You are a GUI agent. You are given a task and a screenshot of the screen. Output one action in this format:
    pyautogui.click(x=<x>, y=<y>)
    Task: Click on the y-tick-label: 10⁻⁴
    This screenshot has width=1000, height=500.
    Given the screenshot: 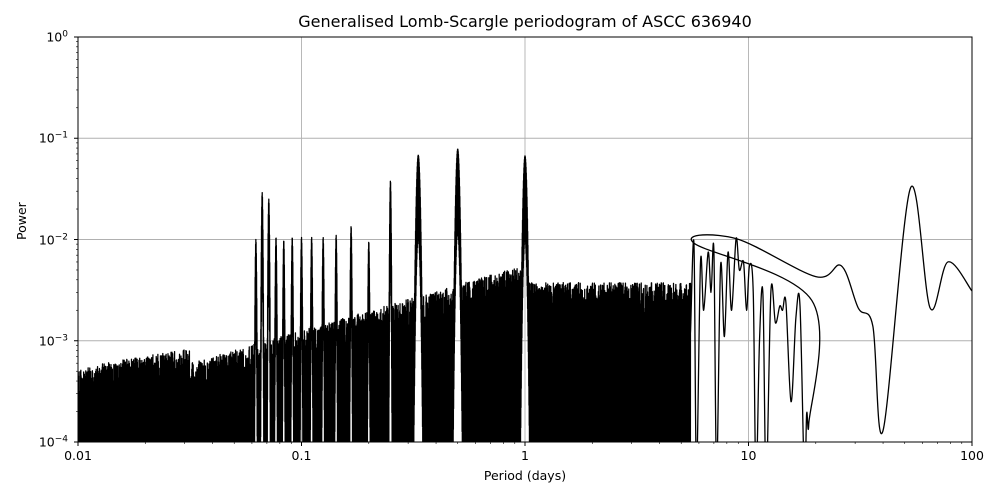 What is the action you would take?
    pyautogui.click(x=53, y=442)
    